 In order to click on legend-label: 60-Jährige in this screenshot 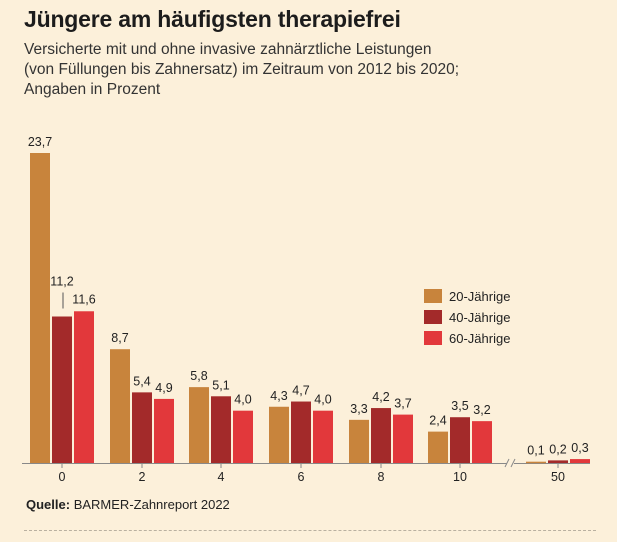, I will do `click(479, 338)`.